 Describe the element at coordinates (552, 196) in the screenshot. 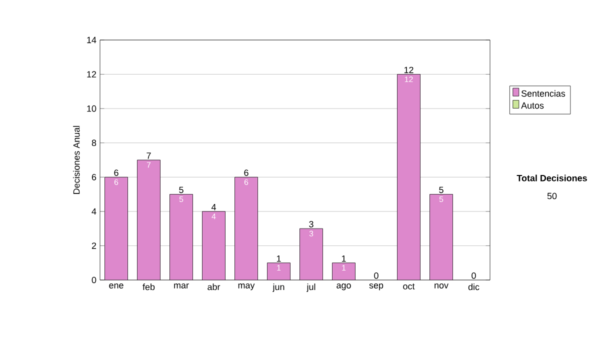

I see `text: 50` at that location.